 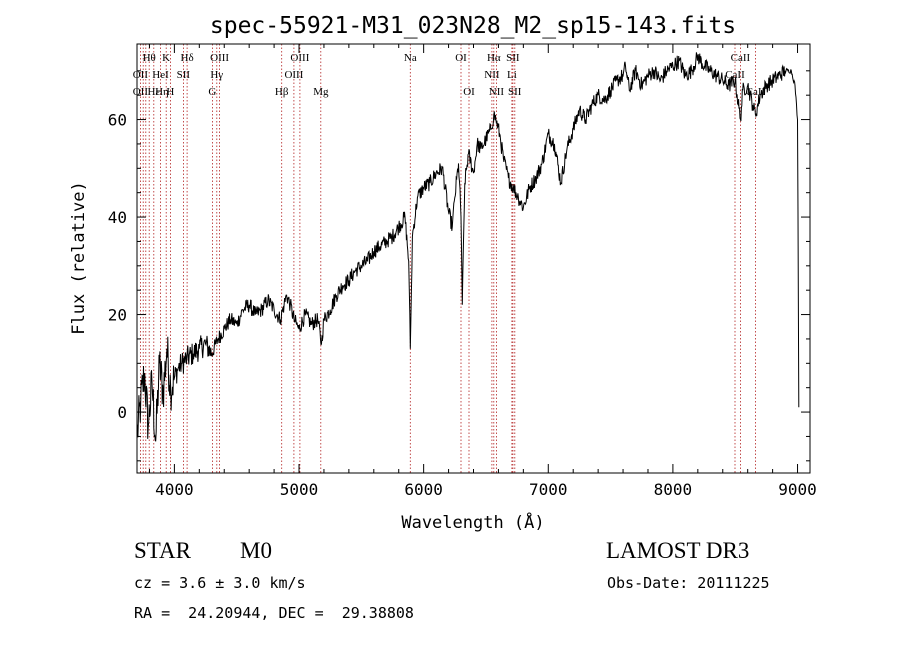 What do you see at coordinates (174, 489) in the screenshot?
I see `x-tick-label: 4000` at bounding box center [174, 489].